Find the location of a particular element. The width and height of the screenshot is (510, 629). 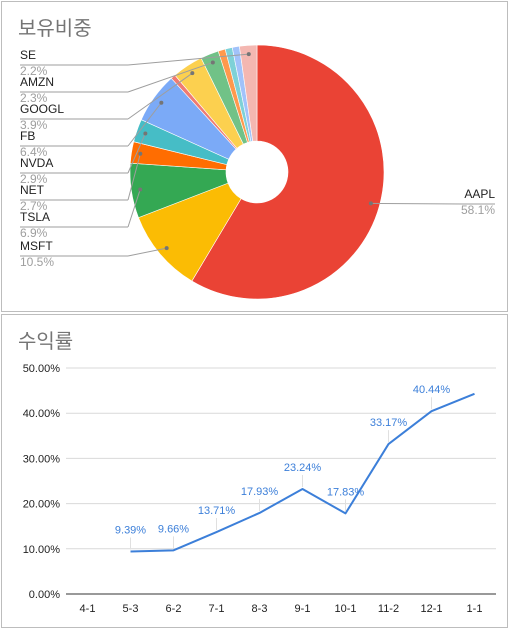

leader-se is located at coordinates (188, 59).